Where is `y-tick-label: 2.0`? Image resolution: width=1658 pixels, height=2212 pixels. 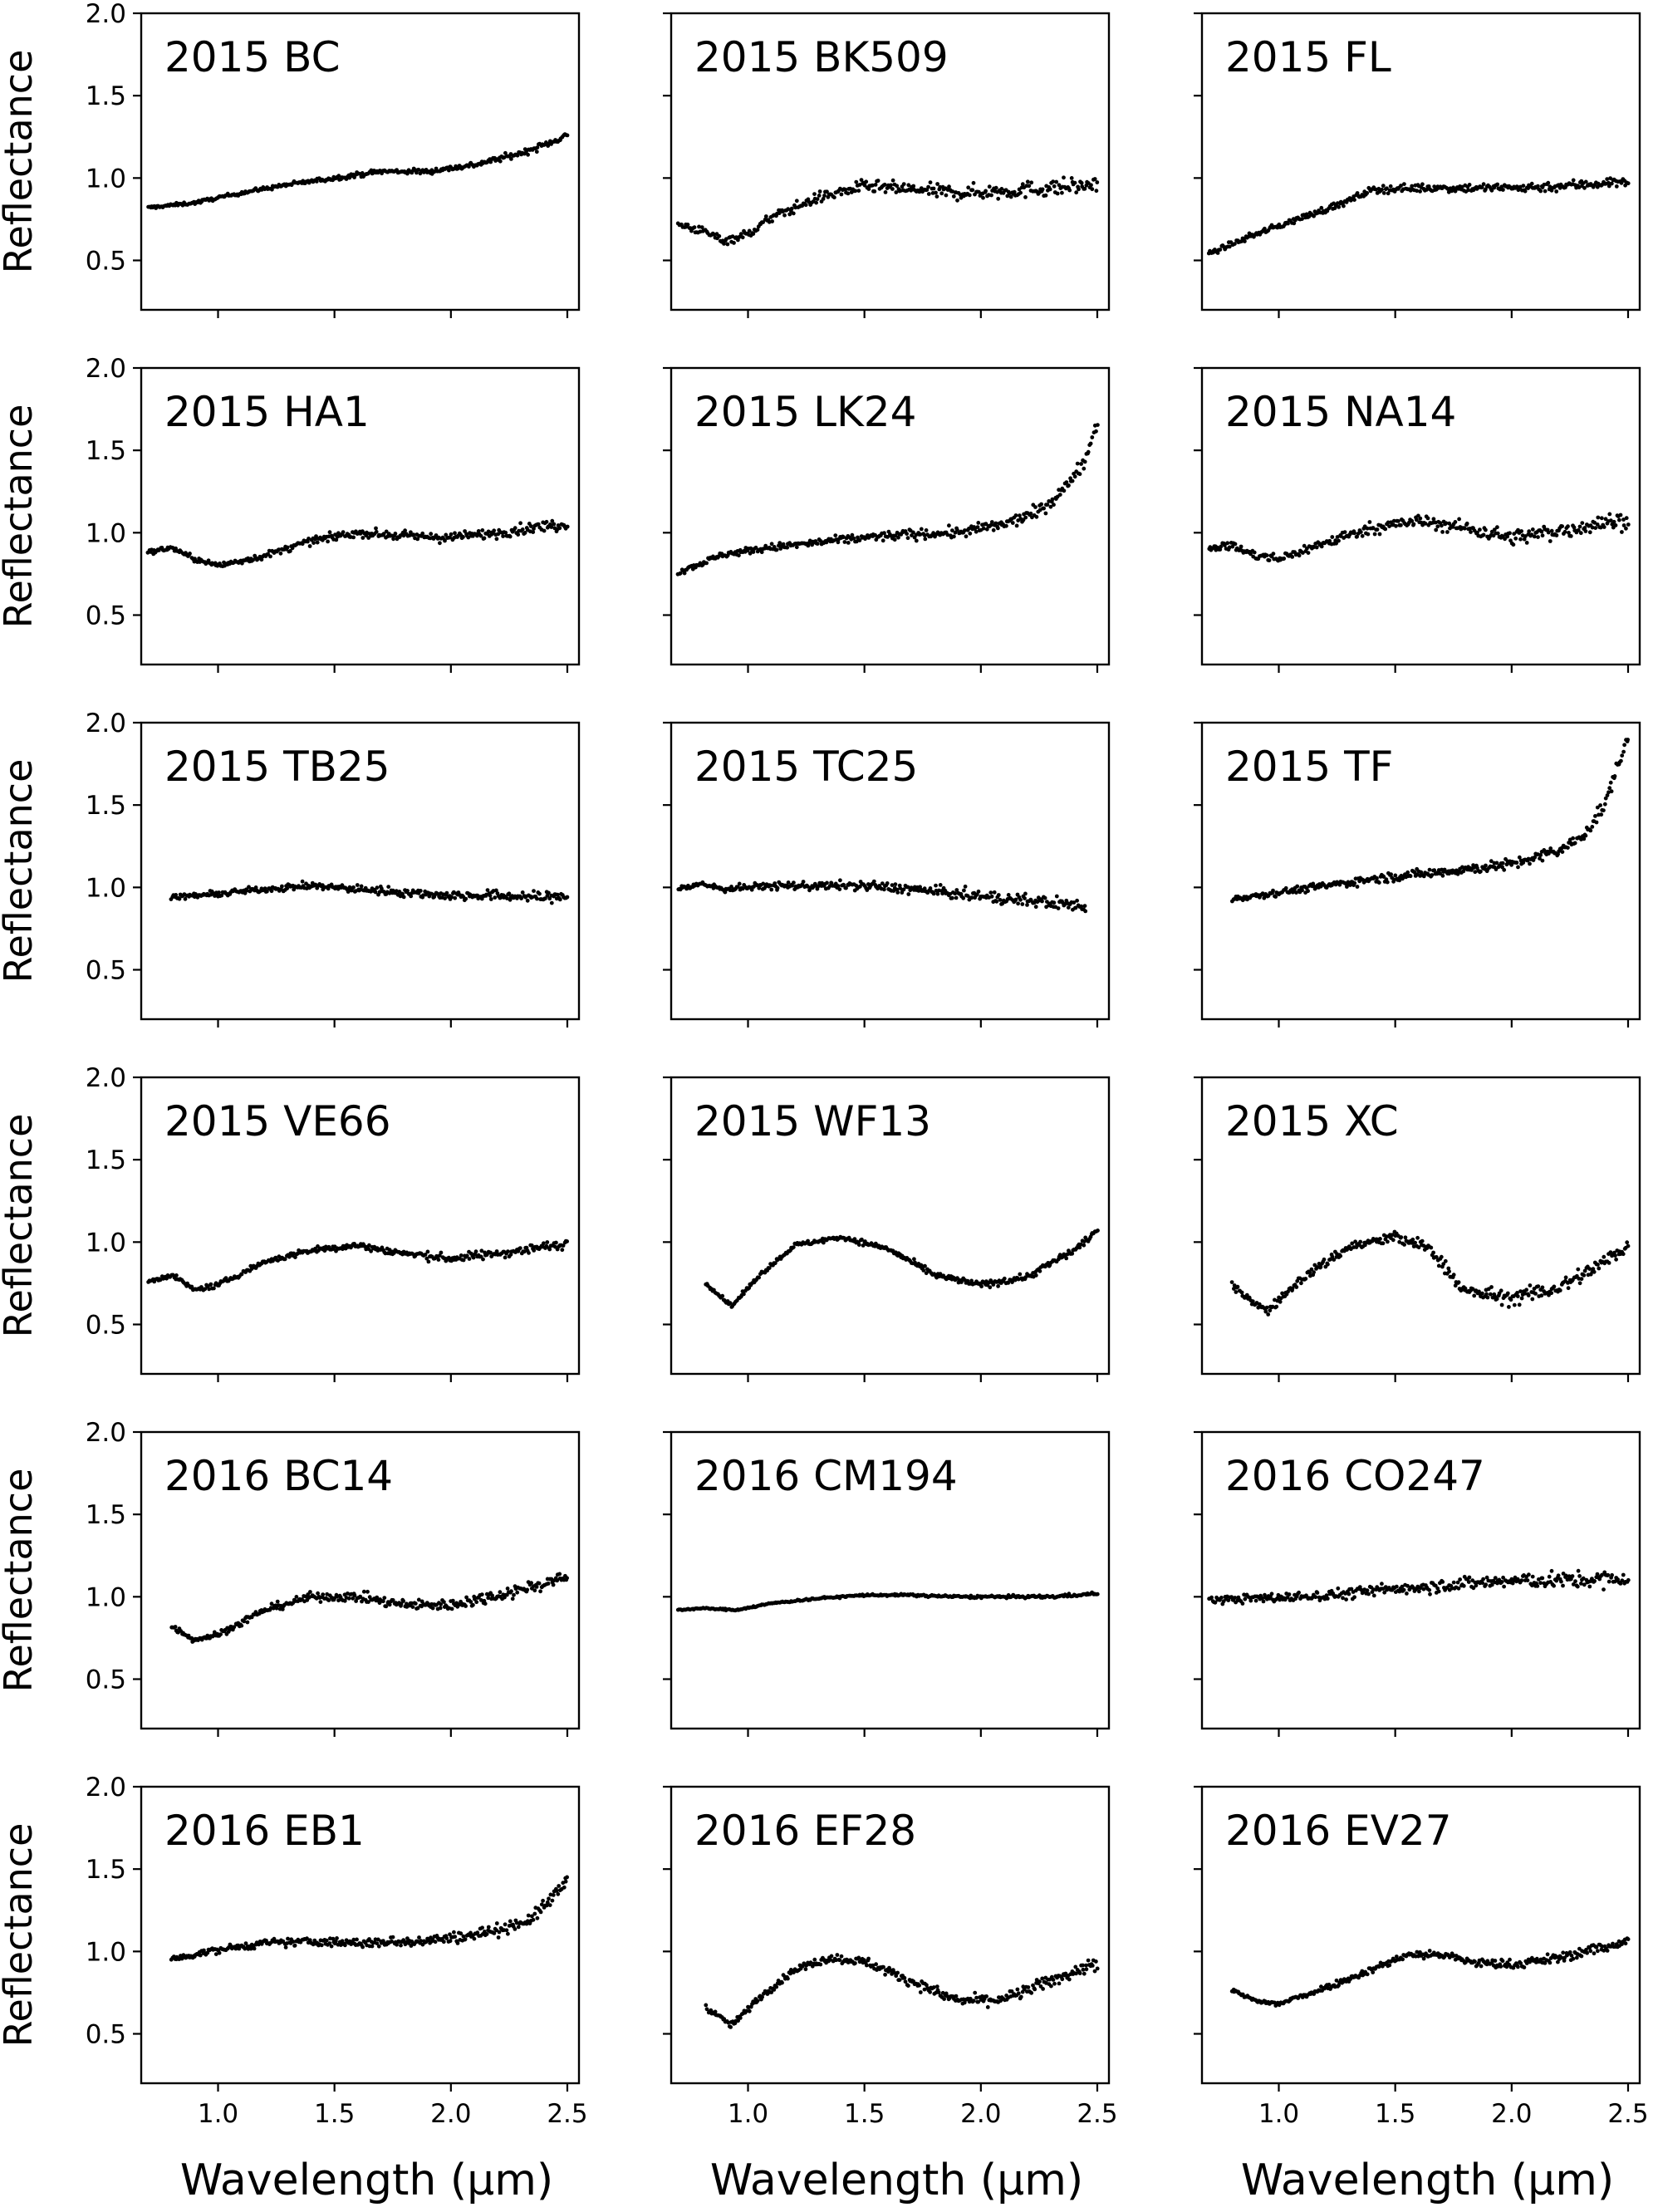
y-tick-label: 2.0 is located at coordinates (106, 723).